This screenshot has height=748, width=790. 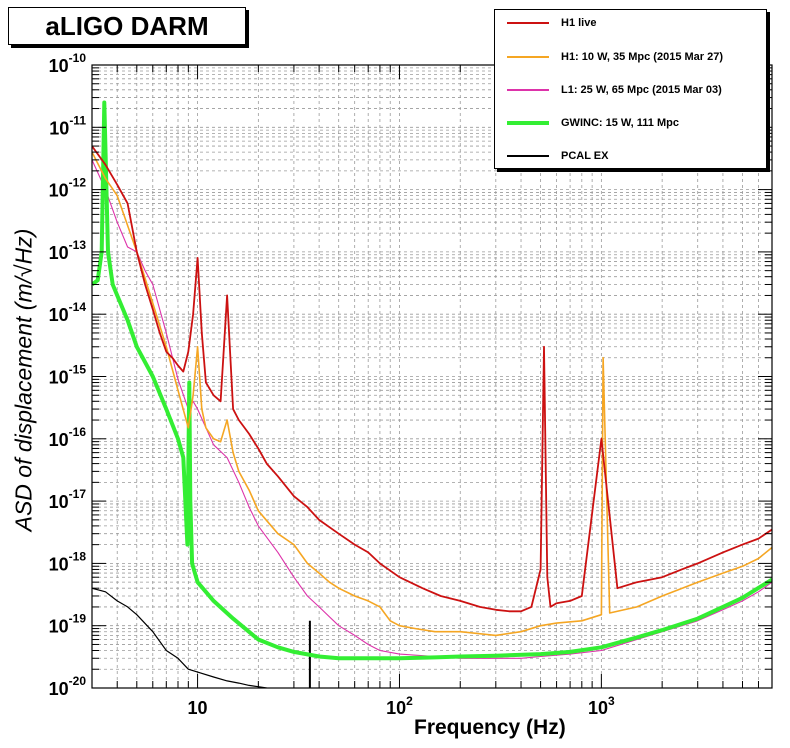 What do you see at coordinates (78, 432) in the screenshot?
I see `y-tick-label-exponent-4: -16` at bounding box center [78, 432].